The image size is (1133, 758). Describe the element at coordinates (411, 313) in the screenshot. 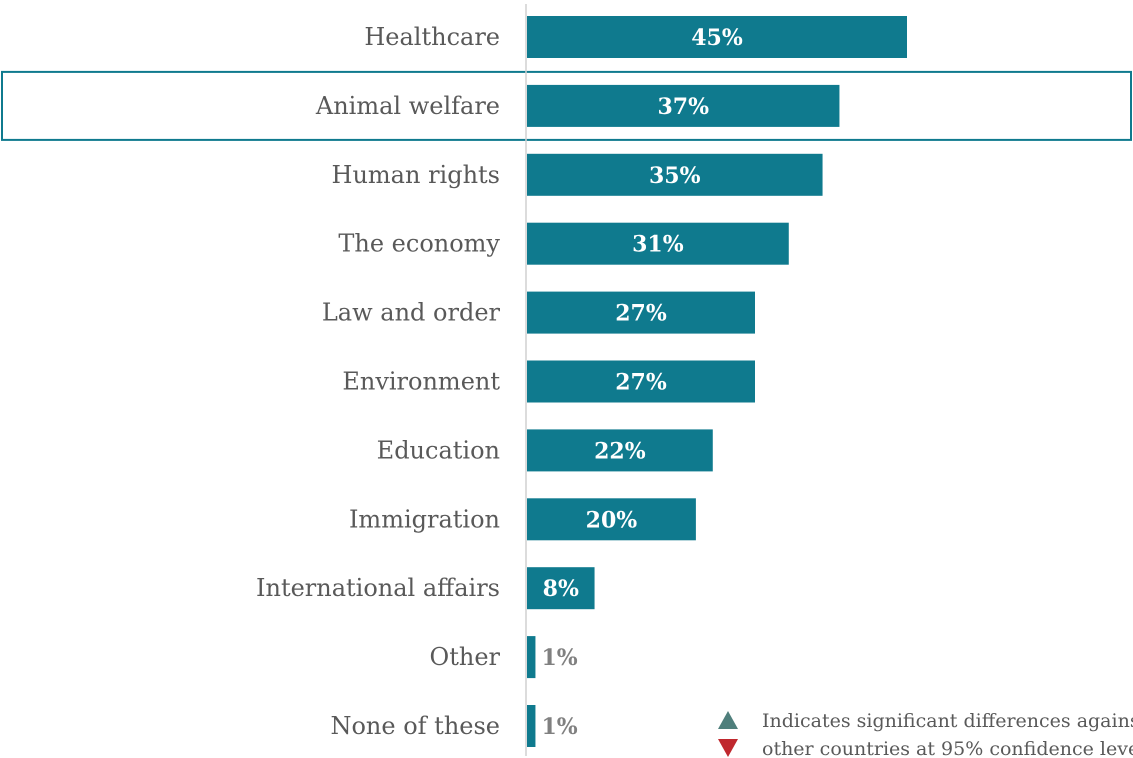

I see `category-label-law-and-order: Law and order` at that location.